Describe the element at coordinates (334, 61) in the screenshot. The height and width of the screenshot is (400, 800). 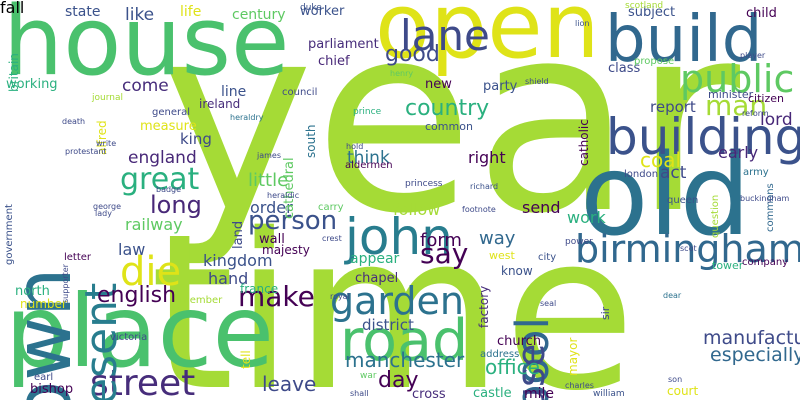
I see `word: chief` at that location.